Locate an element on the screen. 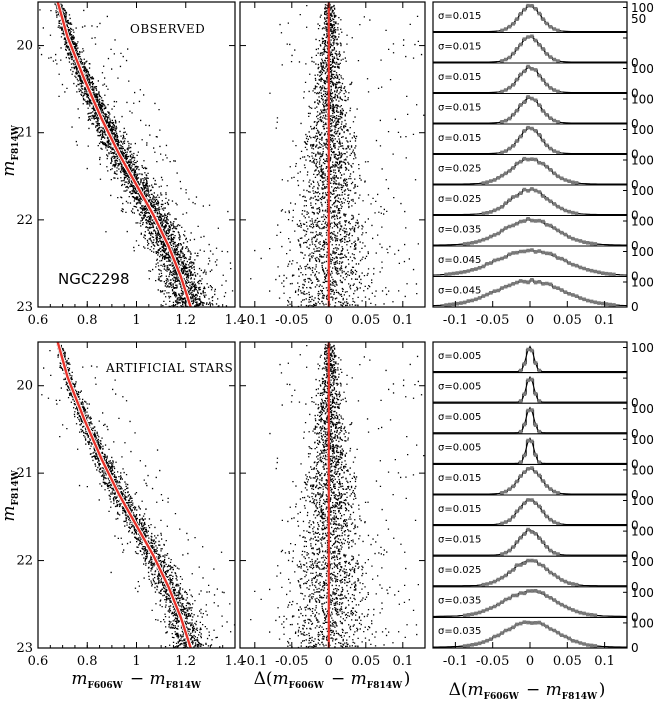 The height and width of the screenshot is (701, 654). y-tick-label: 22 is located at coordinates (24, 220).